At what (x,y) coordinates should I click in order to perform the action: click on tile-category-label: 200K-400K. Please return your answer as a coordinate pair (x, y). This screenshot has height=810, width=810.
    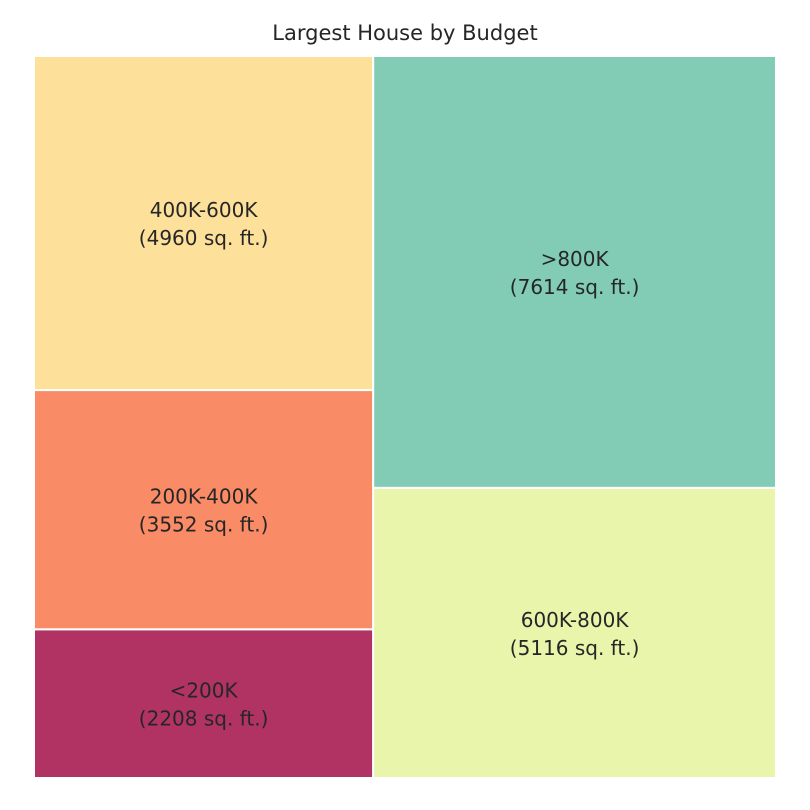
    Looking at the image, I should click on (204, 497).